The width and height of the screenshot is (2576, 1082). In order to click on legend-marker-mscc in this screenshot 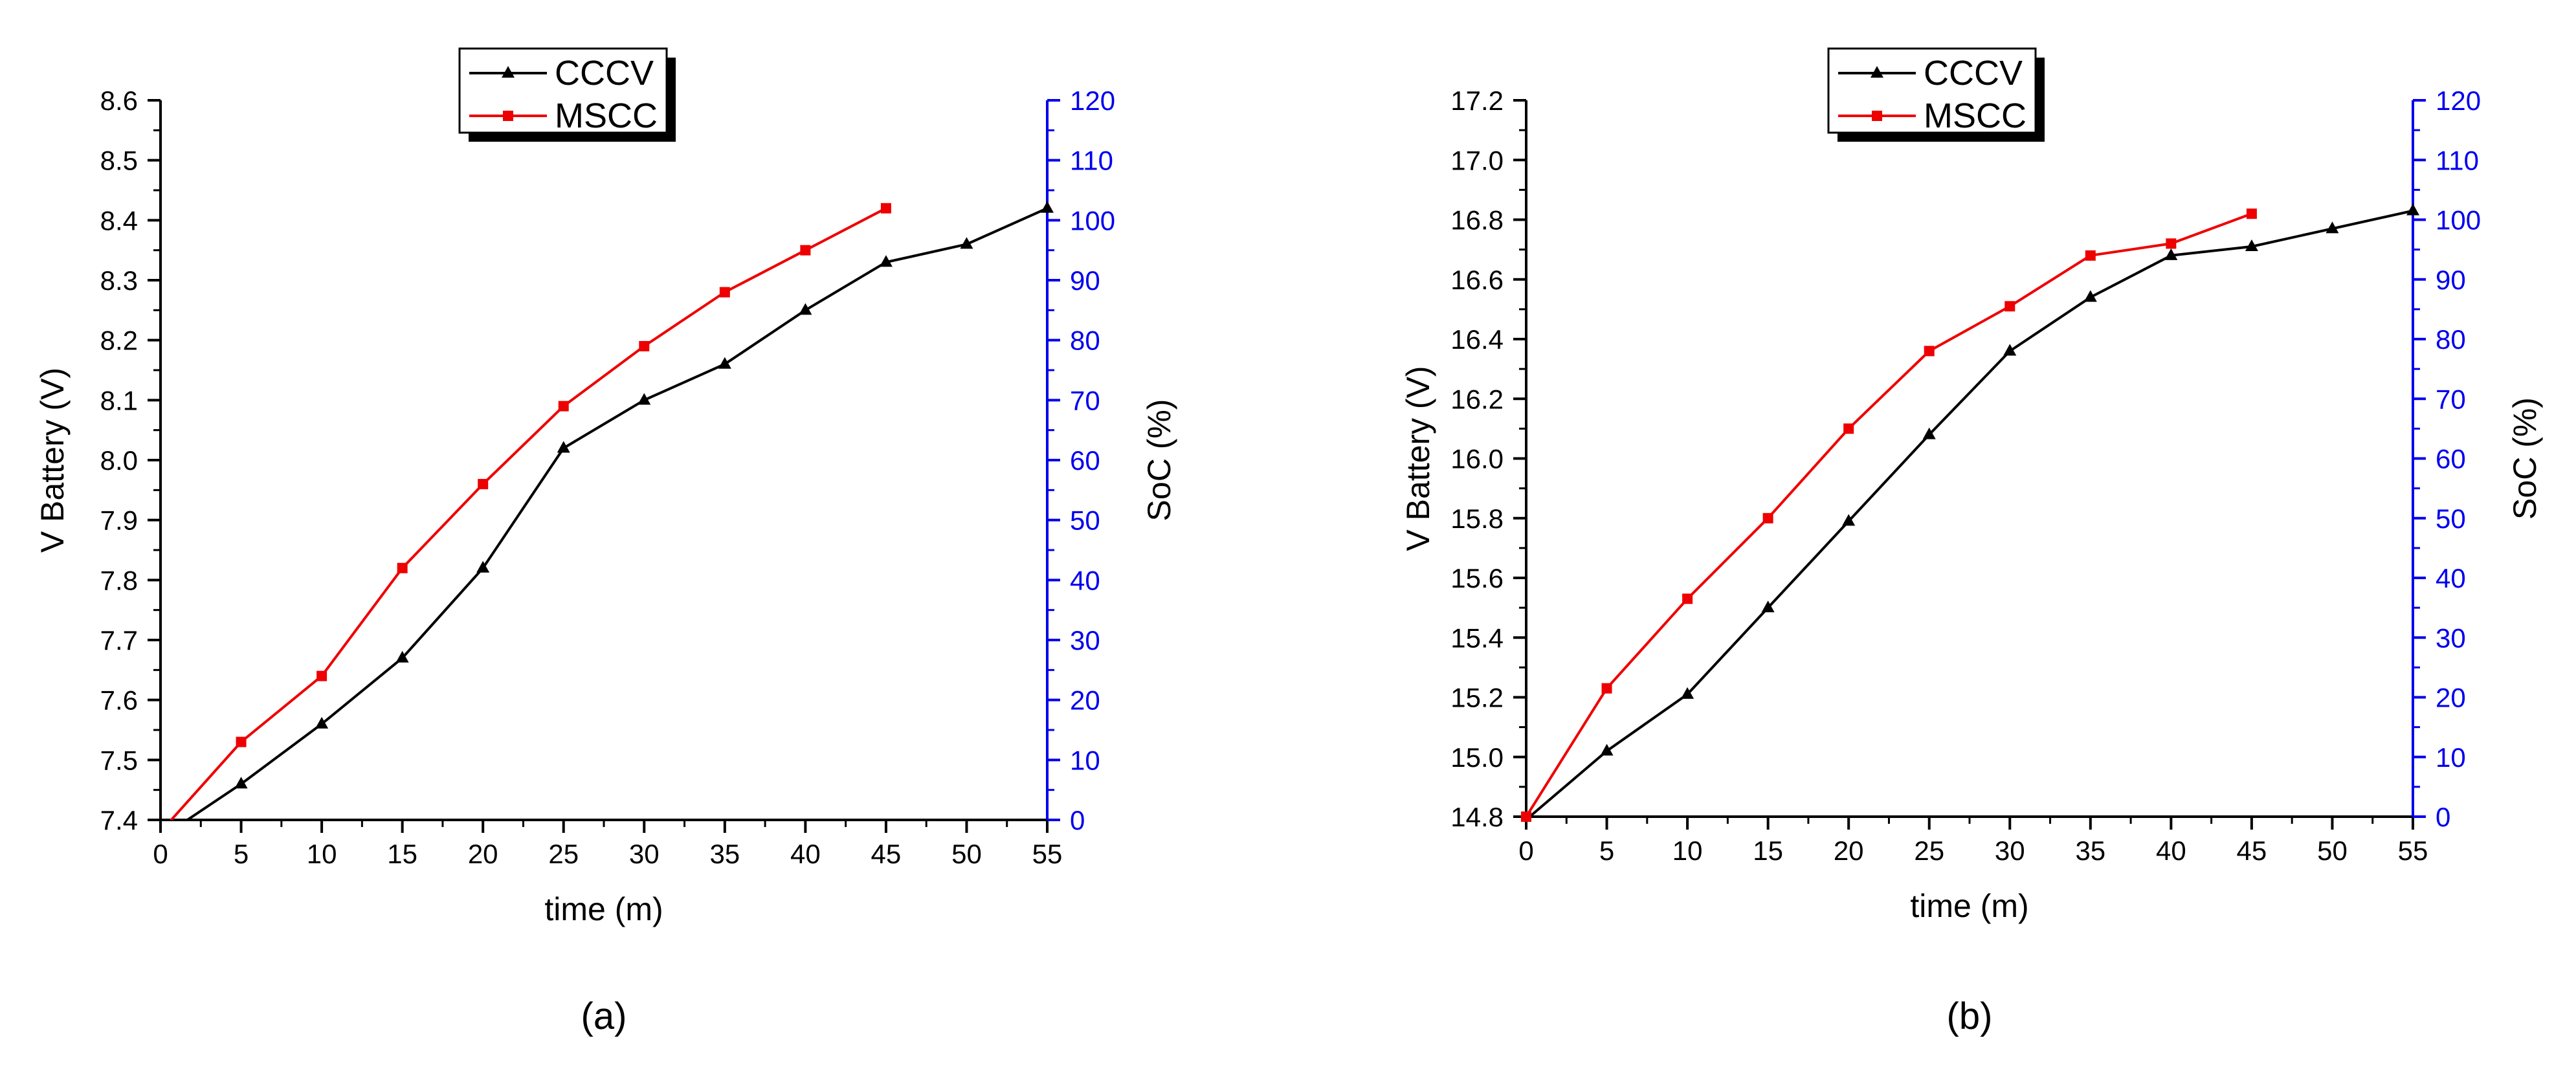, I will do `click(508, 116)`.